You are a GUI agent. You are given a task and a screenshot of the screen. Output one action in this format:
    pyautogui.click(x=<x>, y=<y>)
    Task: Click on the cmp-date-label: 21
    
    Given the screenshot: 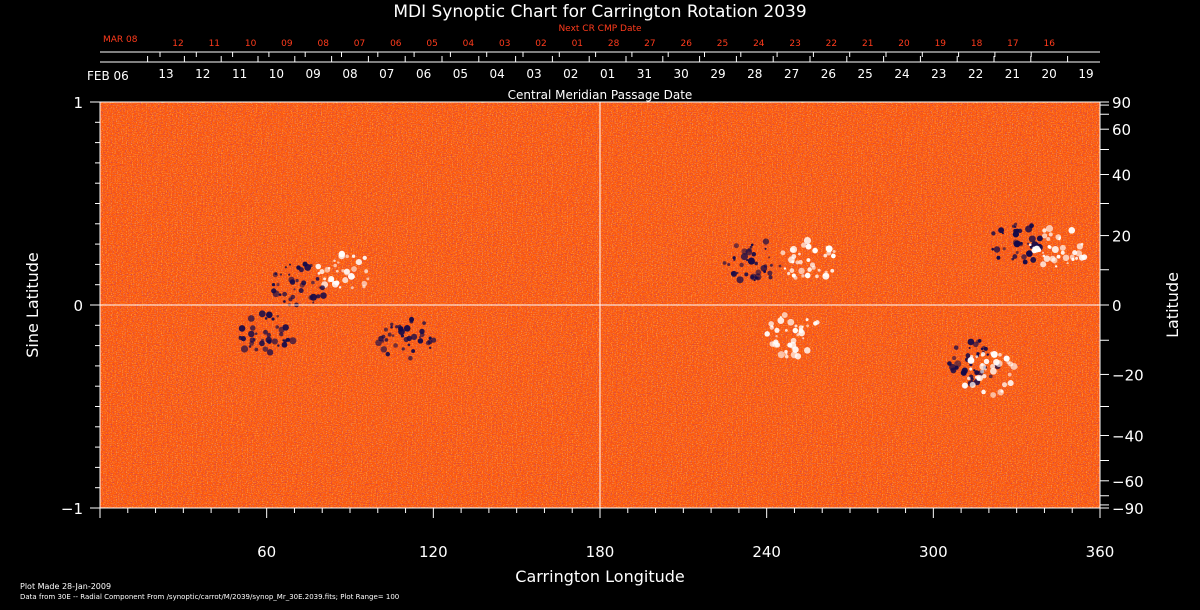 What is the action you would take?
    pyautogui.click(x=1012, y=74)
    